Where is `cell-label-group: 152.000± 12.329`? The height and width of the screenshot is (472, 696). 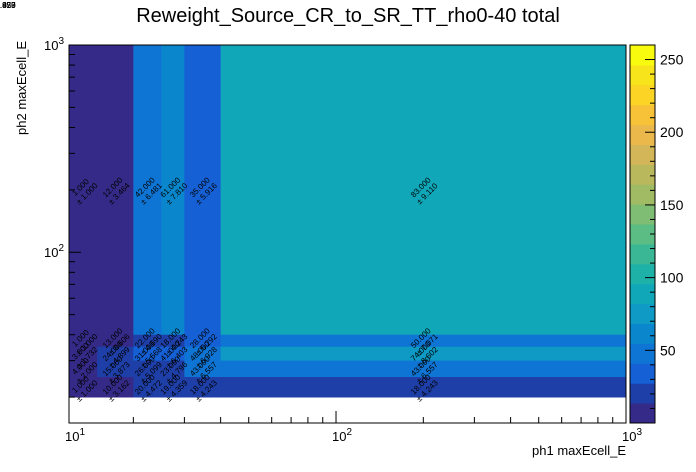
cell-label-group: 152.000± 12.329 is located at coordinates (8, 5).